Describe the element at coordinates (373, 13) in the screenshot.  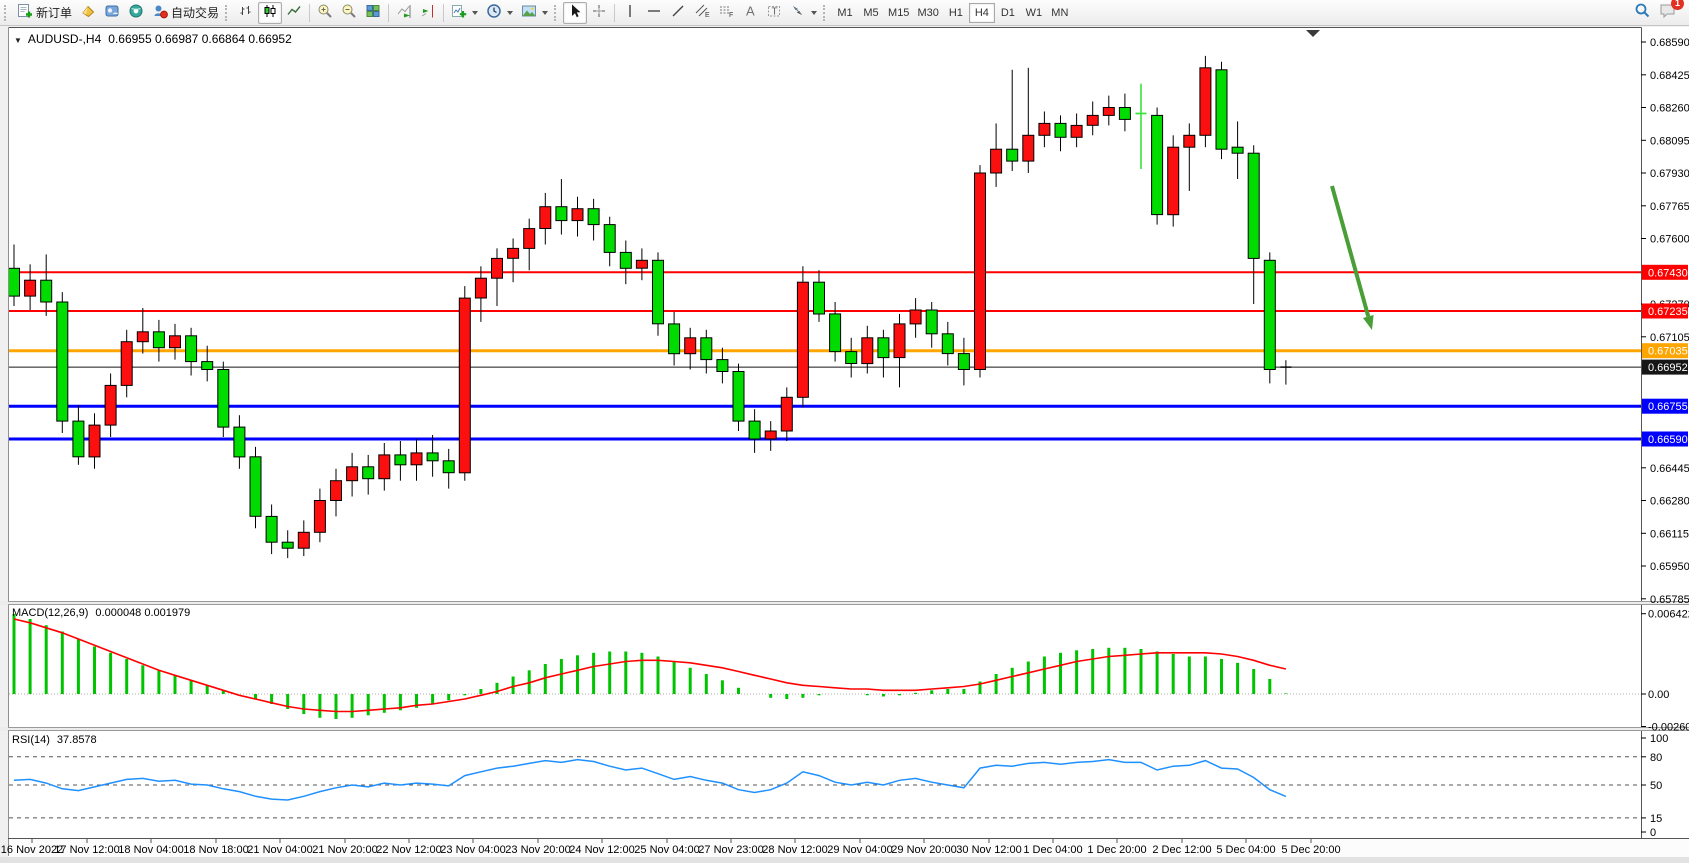
I see `tile-windows-button` at that location.